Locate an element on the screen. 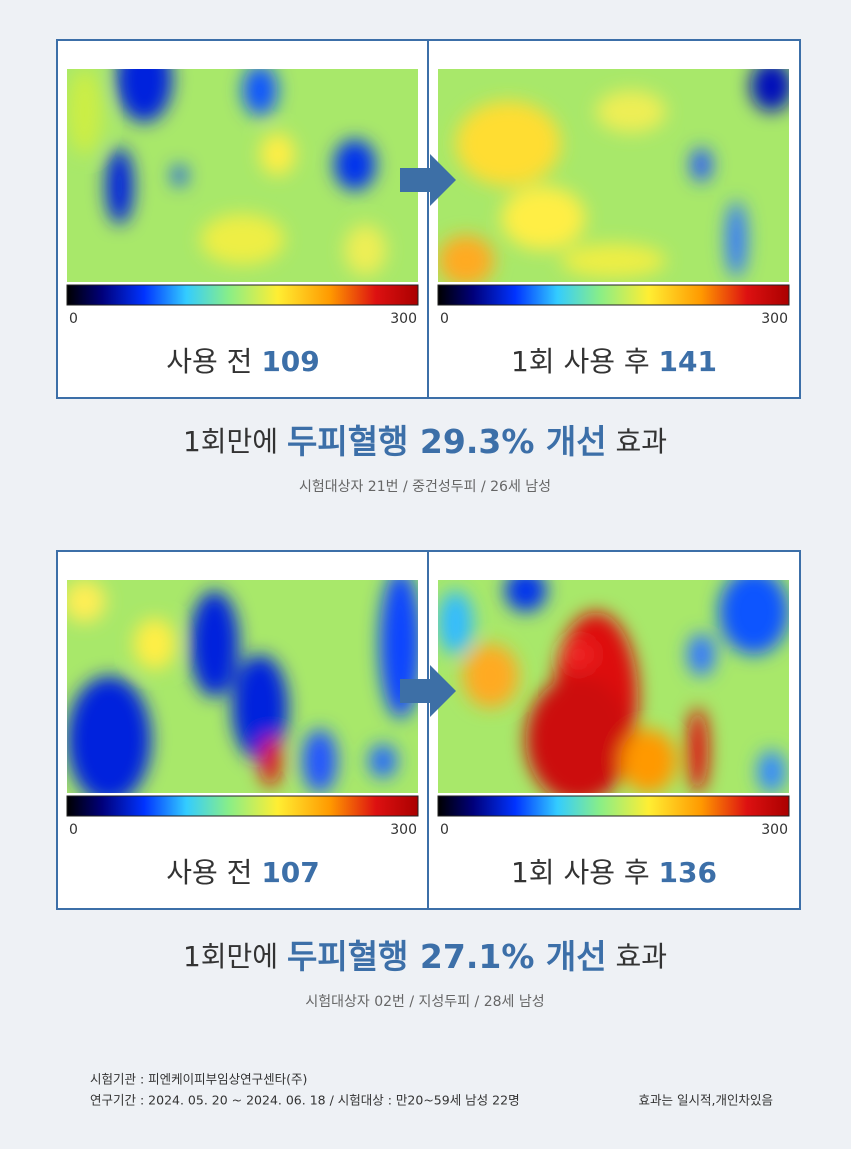  caption-value: 141 is located at coordinates (688, 361).